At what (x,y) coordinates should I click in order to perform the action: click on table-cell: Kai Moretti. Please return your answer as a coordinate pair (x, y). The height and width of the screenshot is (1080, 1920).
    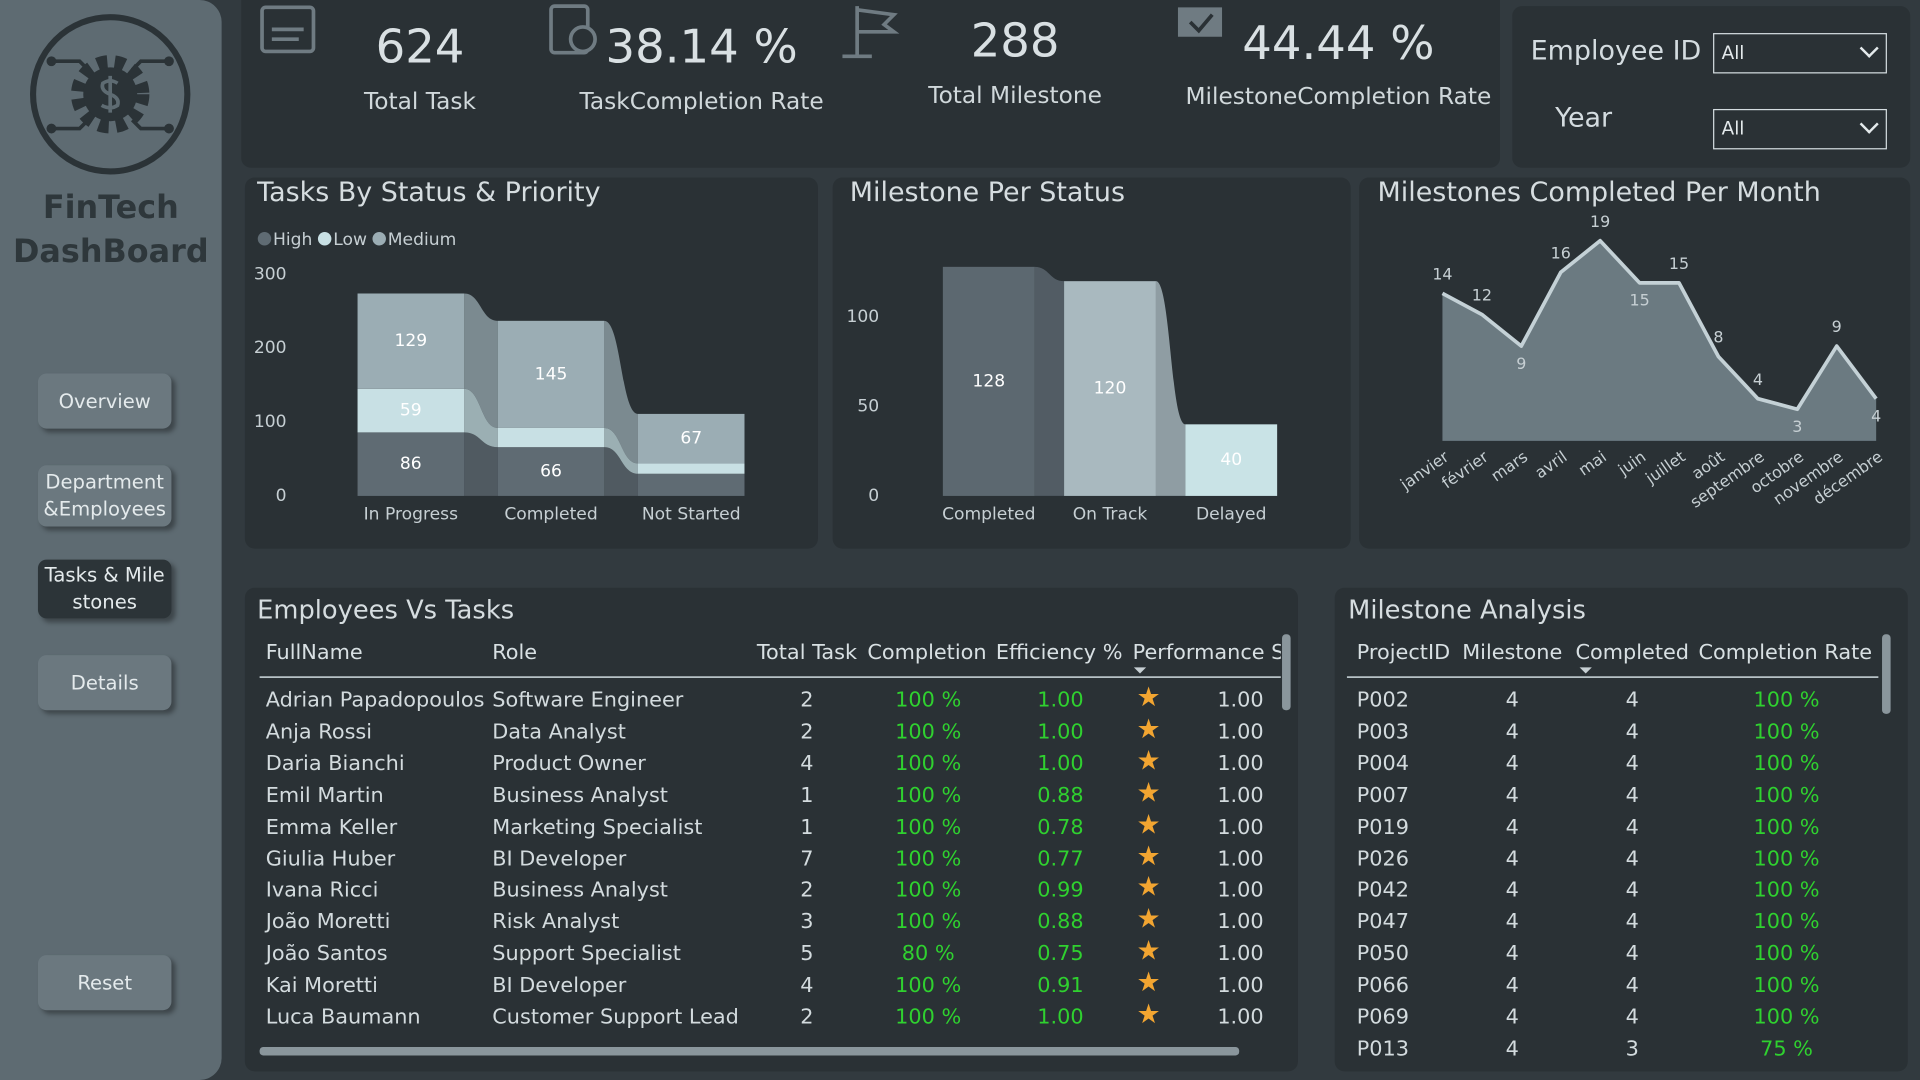
    Looking at the image, I should click on (321, 986).